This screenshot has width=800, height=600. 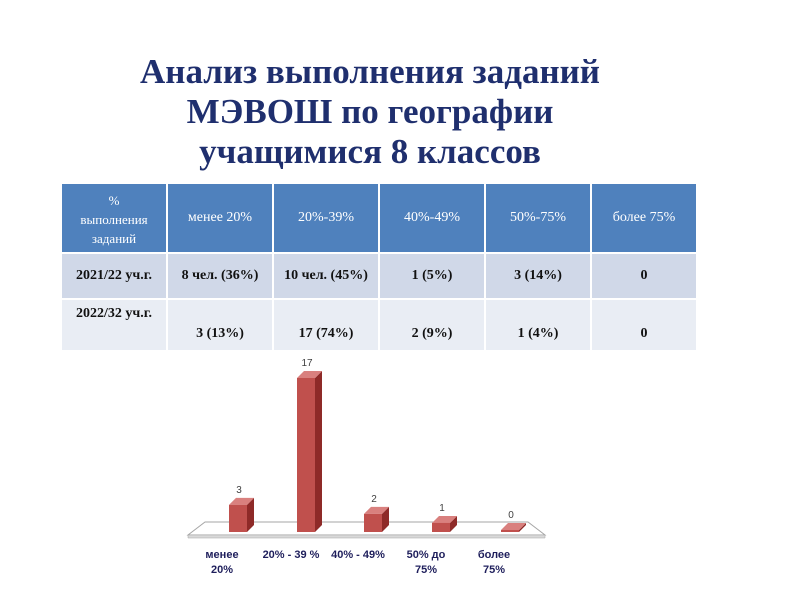 What do you see at coordinates (291, 555) in the screenshot?
I see `category-label: 20% - 39 %` at bounding box center [291, 555].